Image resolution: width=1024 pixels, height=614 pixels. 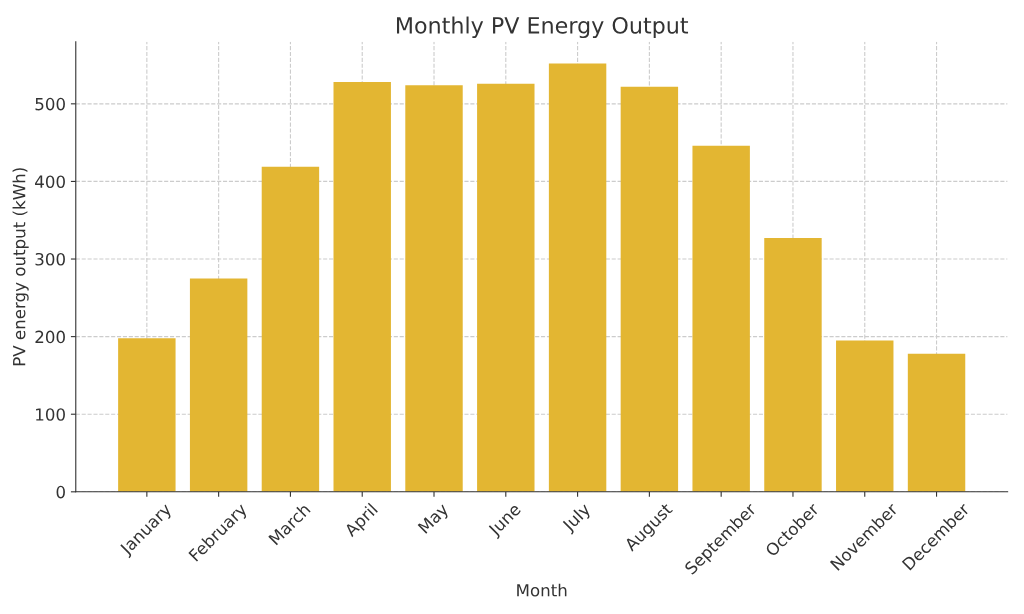 What do you see at coordinates (50, 104) in the screenshot?
I see `y-tick-label: 500` at bounding box center [50, 104].